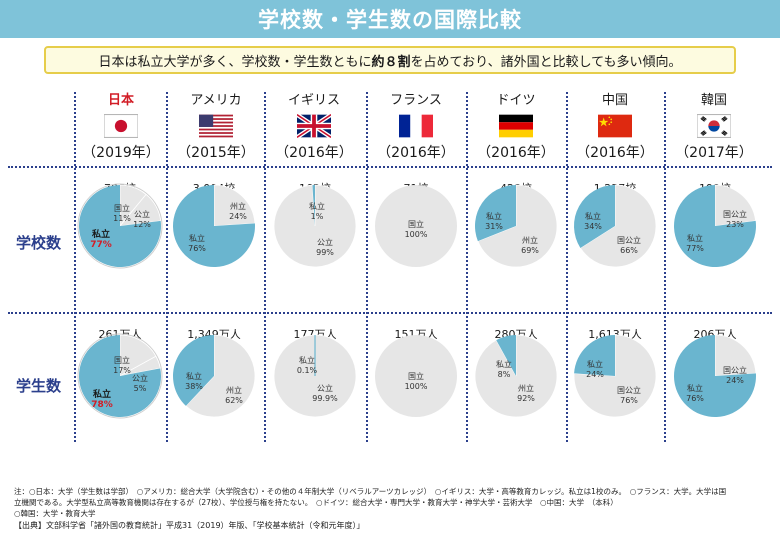  Describe the element at coordinates (526, 393) in the screenshot. I see `pie-slice-label: 州立 92%` at that location.